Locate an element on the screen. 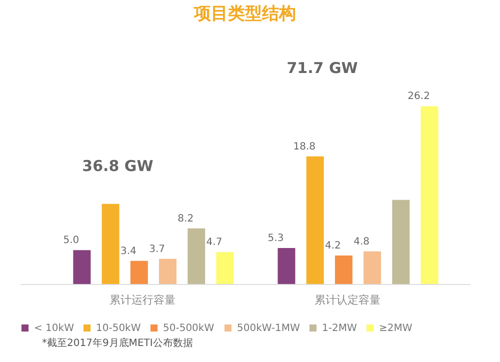  chart-title: 项目类型结构 is located at coordinates (244, 14).